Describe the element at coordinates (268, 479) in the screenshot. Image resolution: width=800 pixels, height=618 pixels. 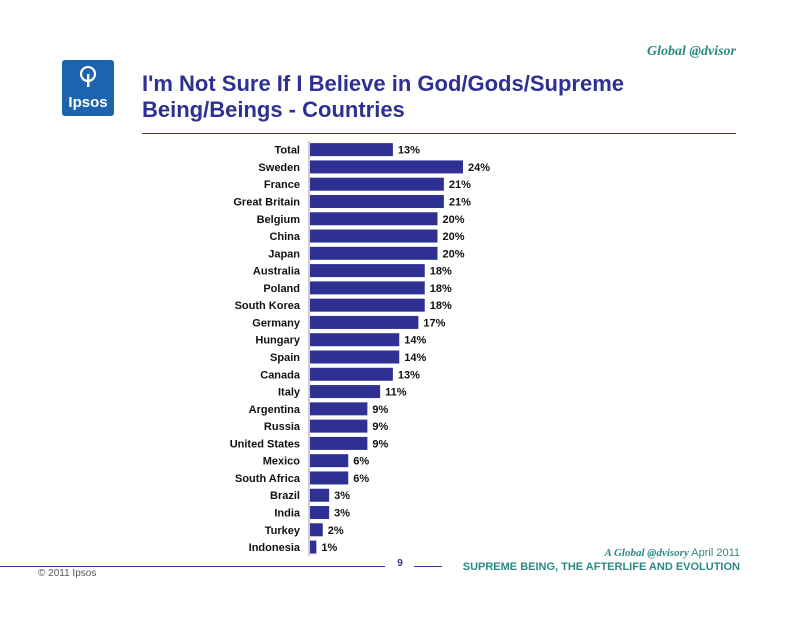
I see `category-label: South Africa` at that location.